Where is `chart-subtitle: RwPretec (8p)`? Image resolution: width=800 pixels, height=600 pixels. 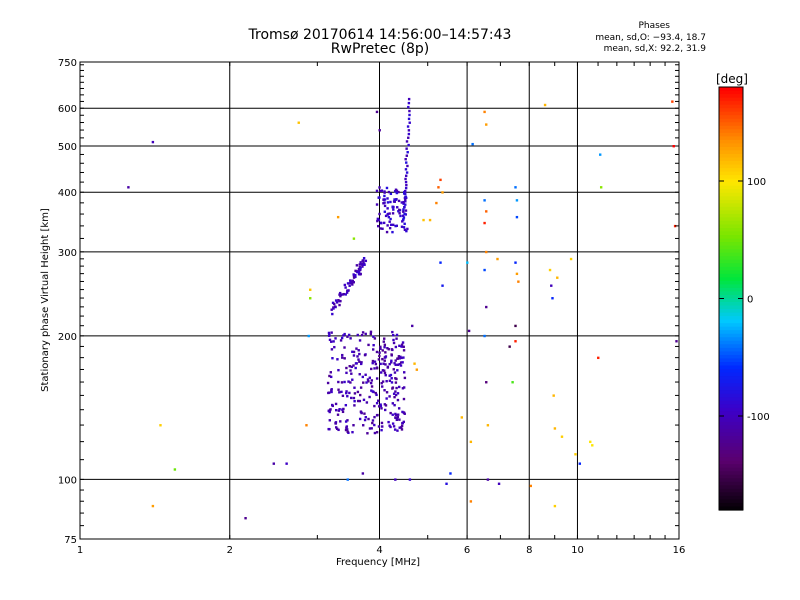 chart-subtitle: RwPretec (8p) is located at coordinates (380, 49).